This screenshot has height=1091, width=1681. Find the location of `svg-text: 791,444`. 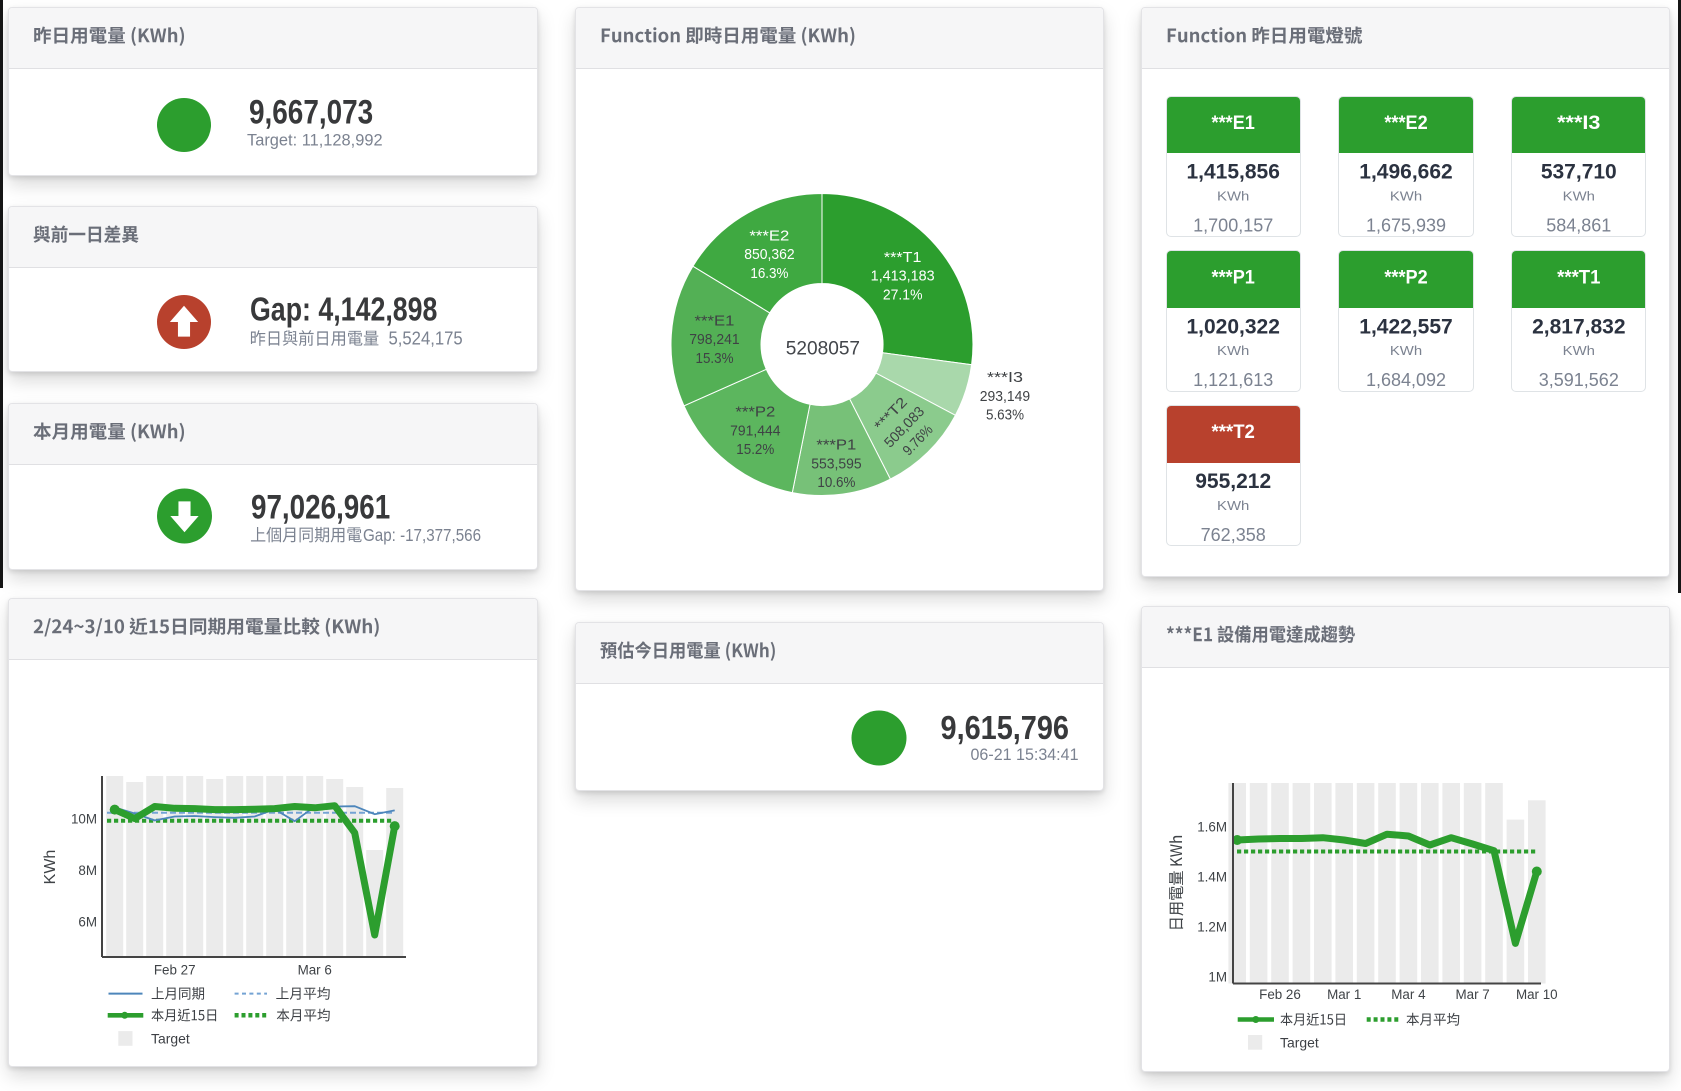

svg-text: 791,444 is located at coordinates (755, 431).